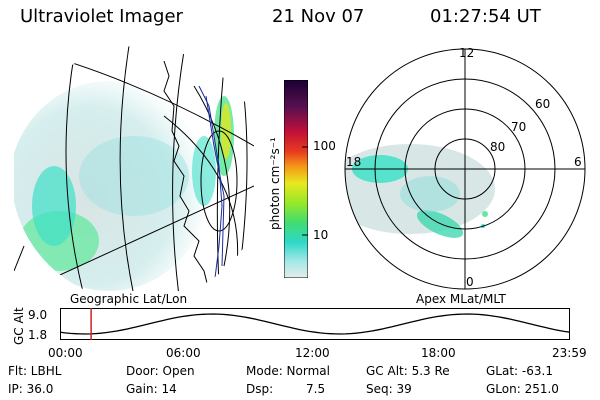 This screenshot has width=600, height=400. Describe the element at coordinates (275, 183) in the screenshot. I see `colorbar-unit-label: photon cm⁻²s⁻¹` at that location.